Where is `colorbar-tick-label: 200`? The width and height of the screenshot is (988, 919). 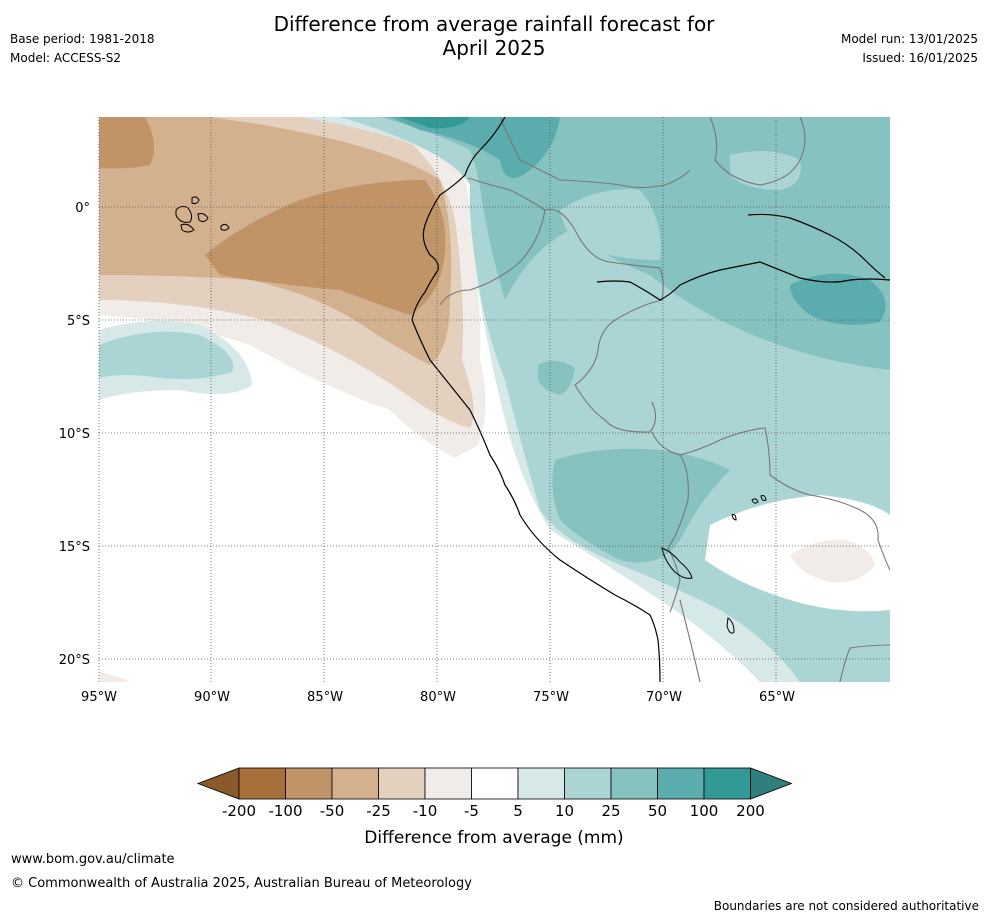
colorbar-tick-label: 200 is located at coordinates (750, 811).